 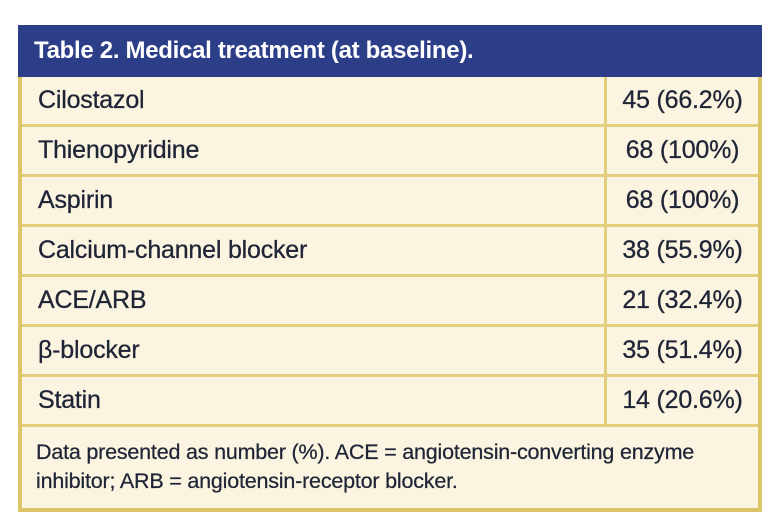 What do you see at coordinates (91, 100) in the screenshot?
I see `treatment-name: Cilostazol` at bounding box center [91, 100].